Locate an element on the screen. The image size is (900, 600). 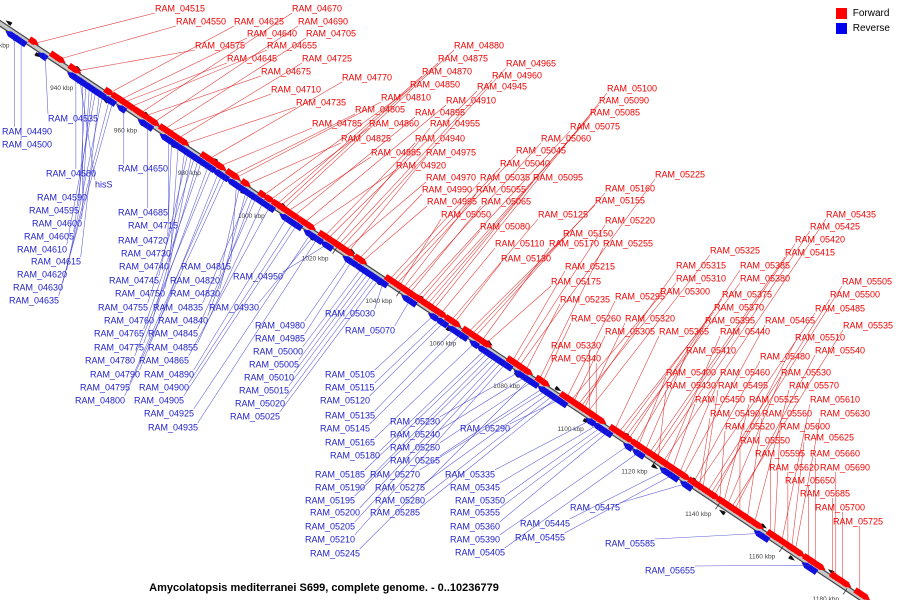
gene-label: RAM_05390 is located at coordinates (475, 540).